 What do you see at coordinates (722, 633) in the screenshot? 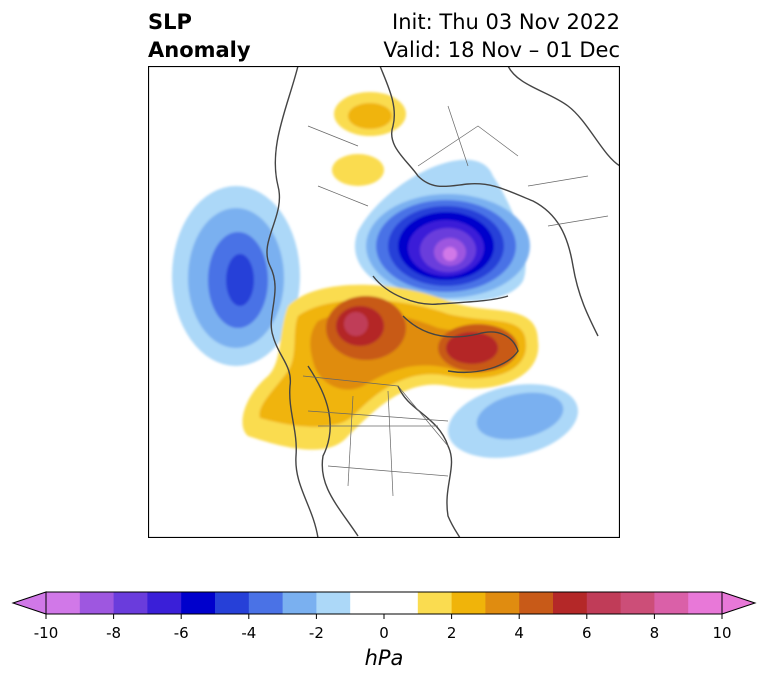
I see `colorbar-tick-label: 10` at bounding box center [722, 633].